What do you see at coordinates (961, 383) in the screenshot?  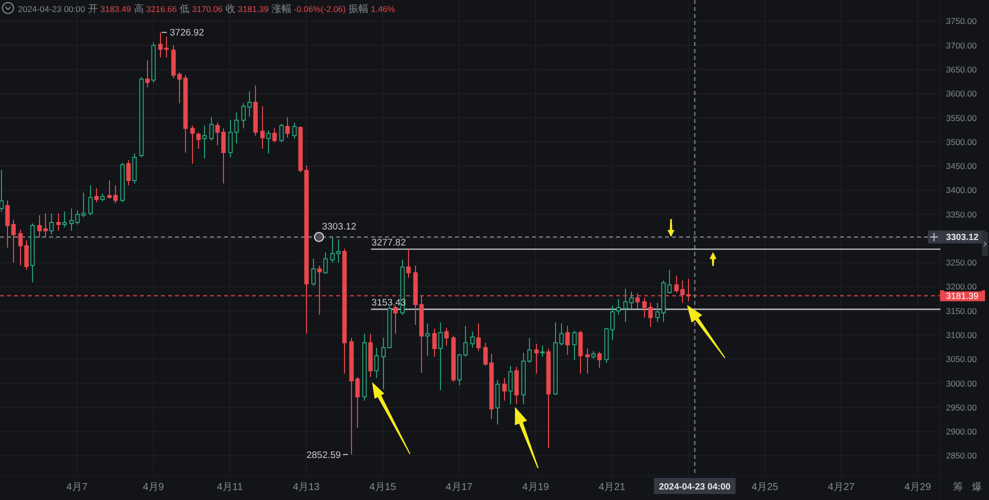 I see `y-tick-label: 3000.00` at bounding box center [961, 383].